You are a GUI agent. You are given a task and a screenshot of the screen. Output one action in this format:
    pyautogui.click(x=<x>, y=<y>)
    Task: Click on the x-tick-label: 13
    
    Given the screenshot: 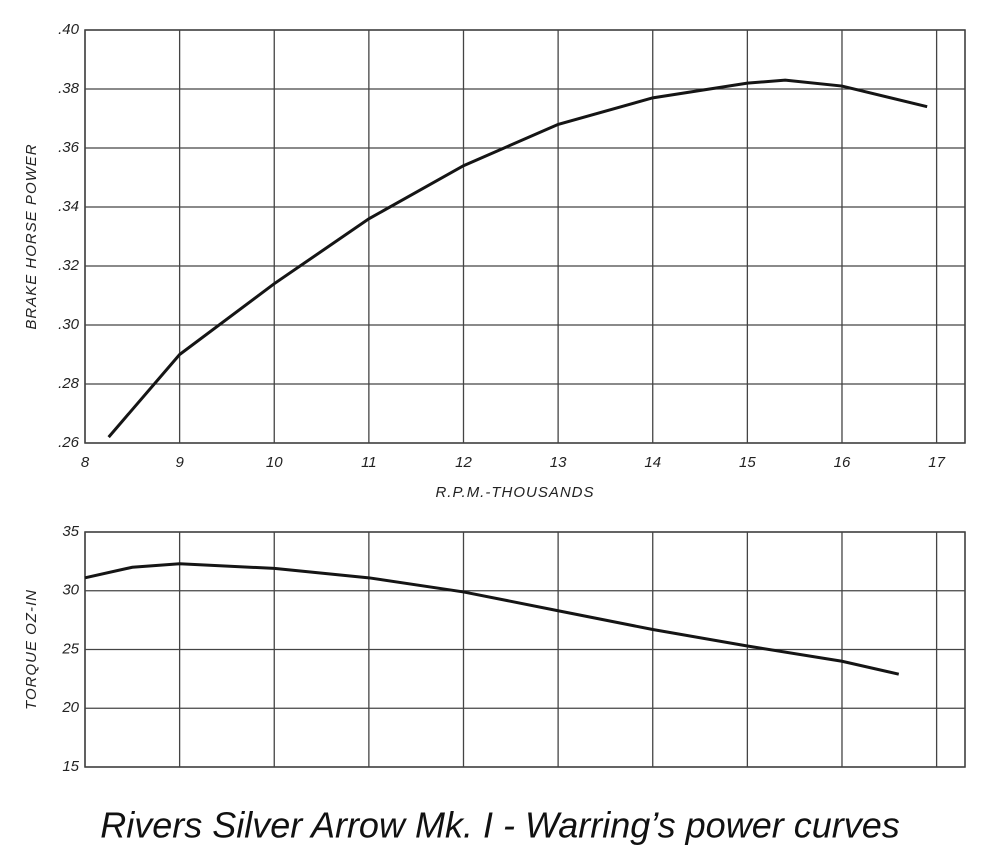 What is the action you would take?
    pyautogui.click(x=558, y=462)
    